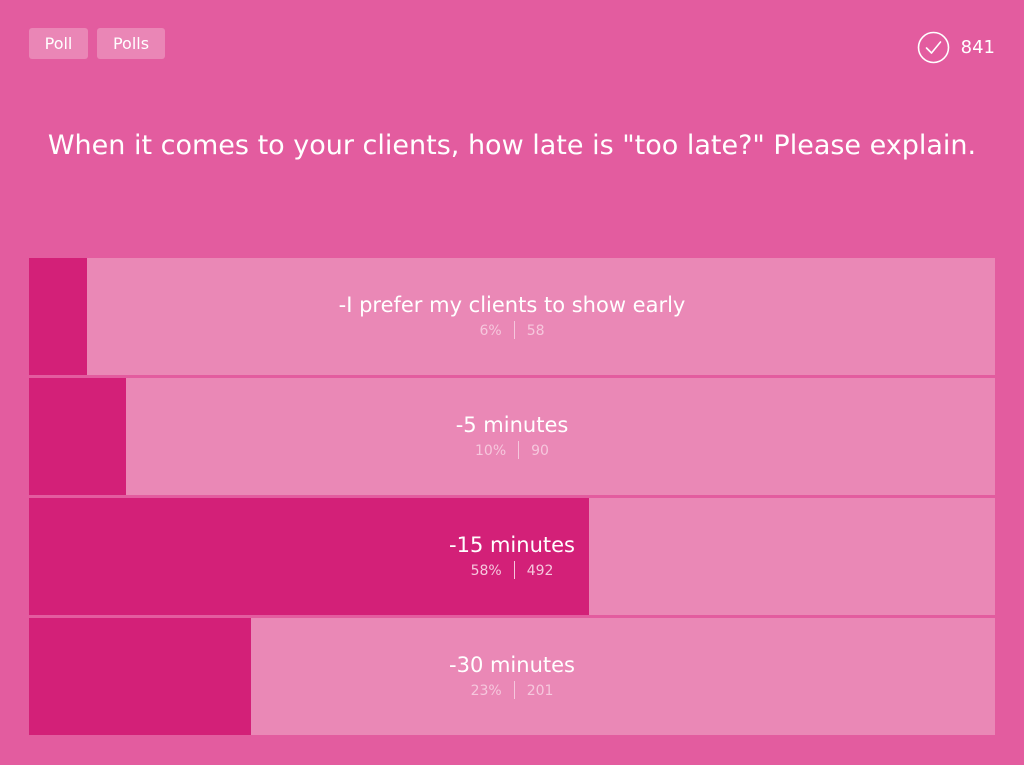 This screenshot has width=1024, height=765. Describe the element at coordinates (486, 691) in the screenshot. I see `option-percent: 23%` at that location.